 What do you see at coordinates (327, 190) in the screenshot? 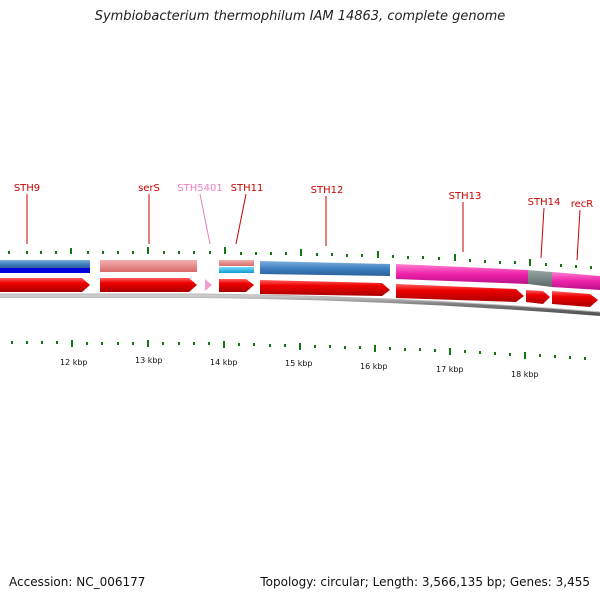
I see `gene-label-sth12: STH12` at bounding box center [327, 190].